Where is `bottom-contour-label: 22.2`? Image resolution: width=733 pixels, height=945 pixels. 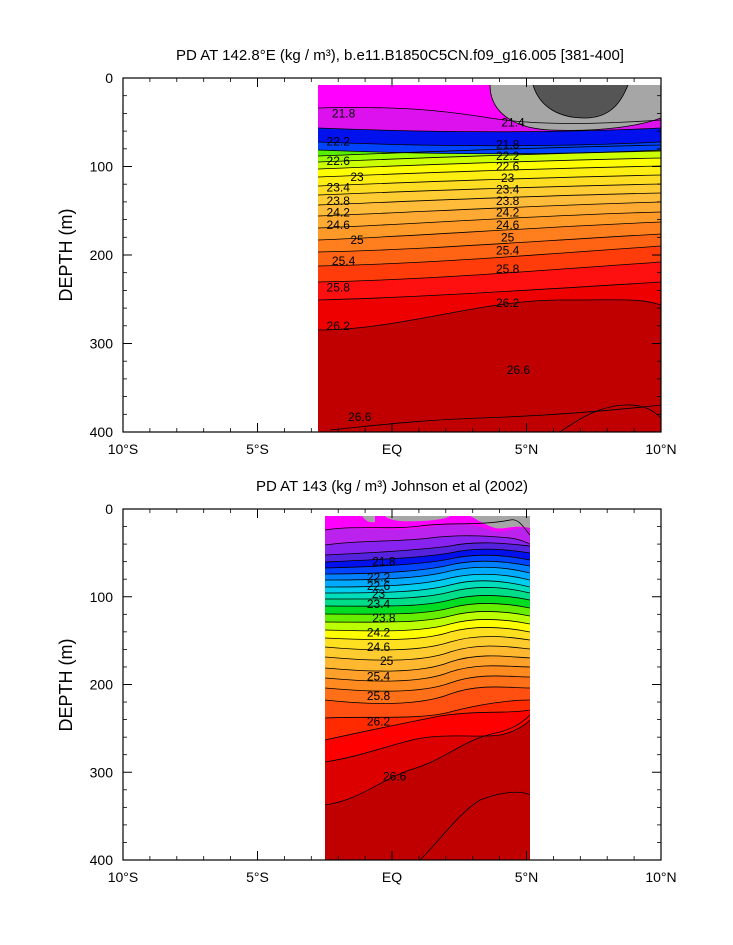 bottom-contour-label: 22.2 is located at coordinates (379, 577).